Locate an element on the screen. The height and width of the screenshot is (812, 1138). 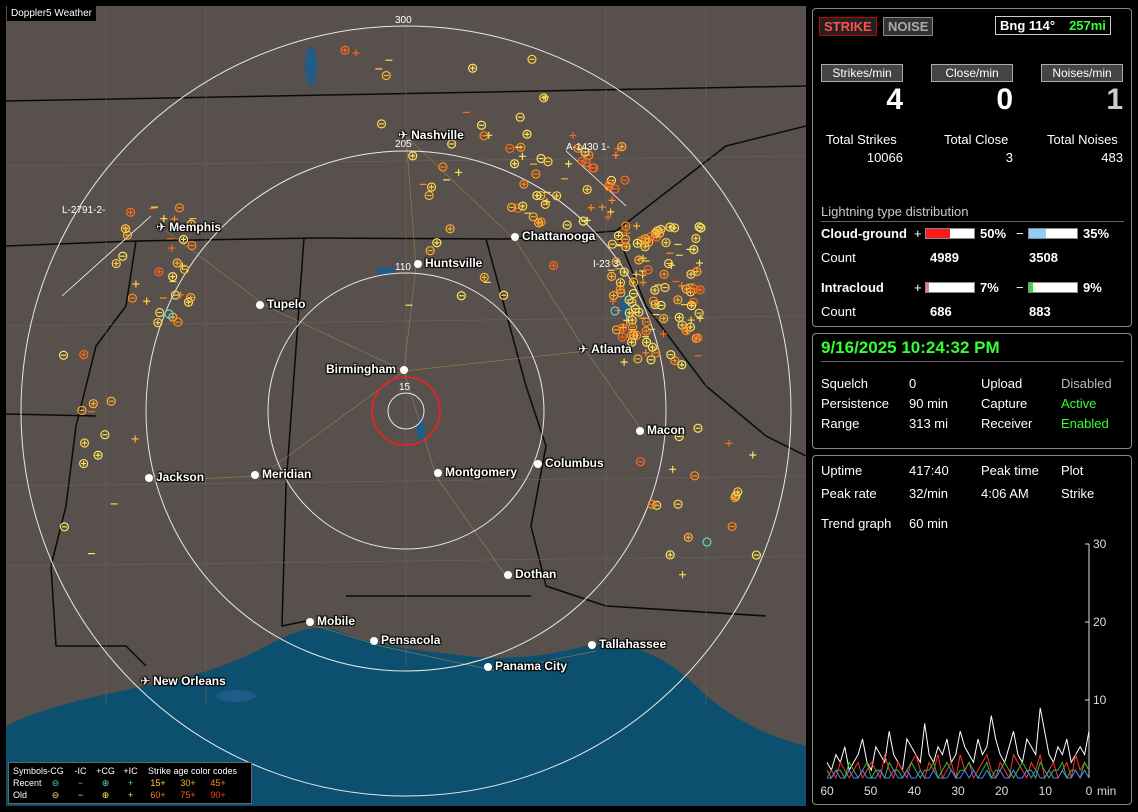
trend-series-line is located at coordinates (958, 739).